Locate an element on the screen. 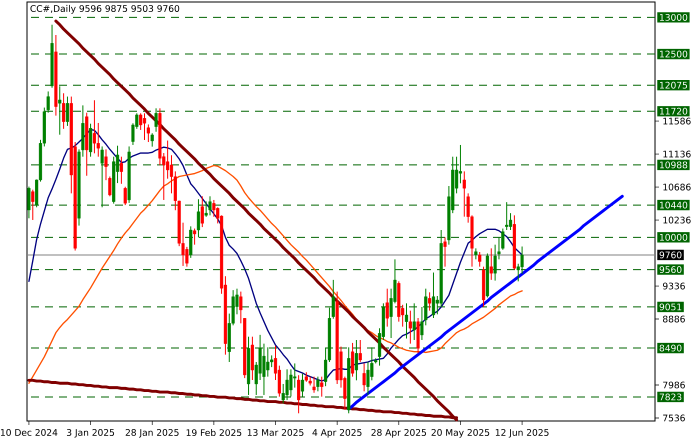 This screenshot has height=442, width=695. y-tick-label: 8886 is located at coordinates (673, 319).